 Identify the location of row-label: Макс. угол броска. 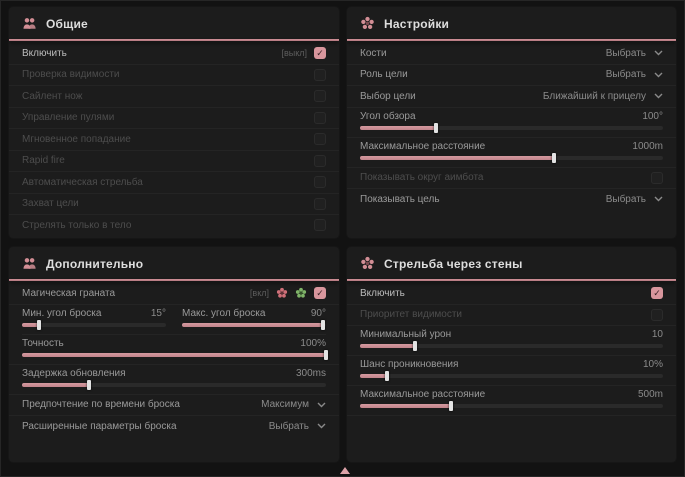
(224, 313).